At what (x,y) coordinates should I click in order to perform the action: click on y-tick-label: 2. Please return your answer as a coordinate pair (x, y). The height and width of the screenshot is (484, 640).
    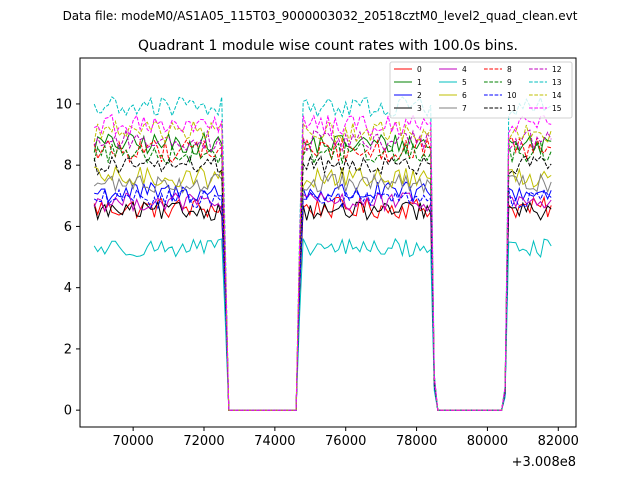
    Looking at the image, I should click on (68, 349).